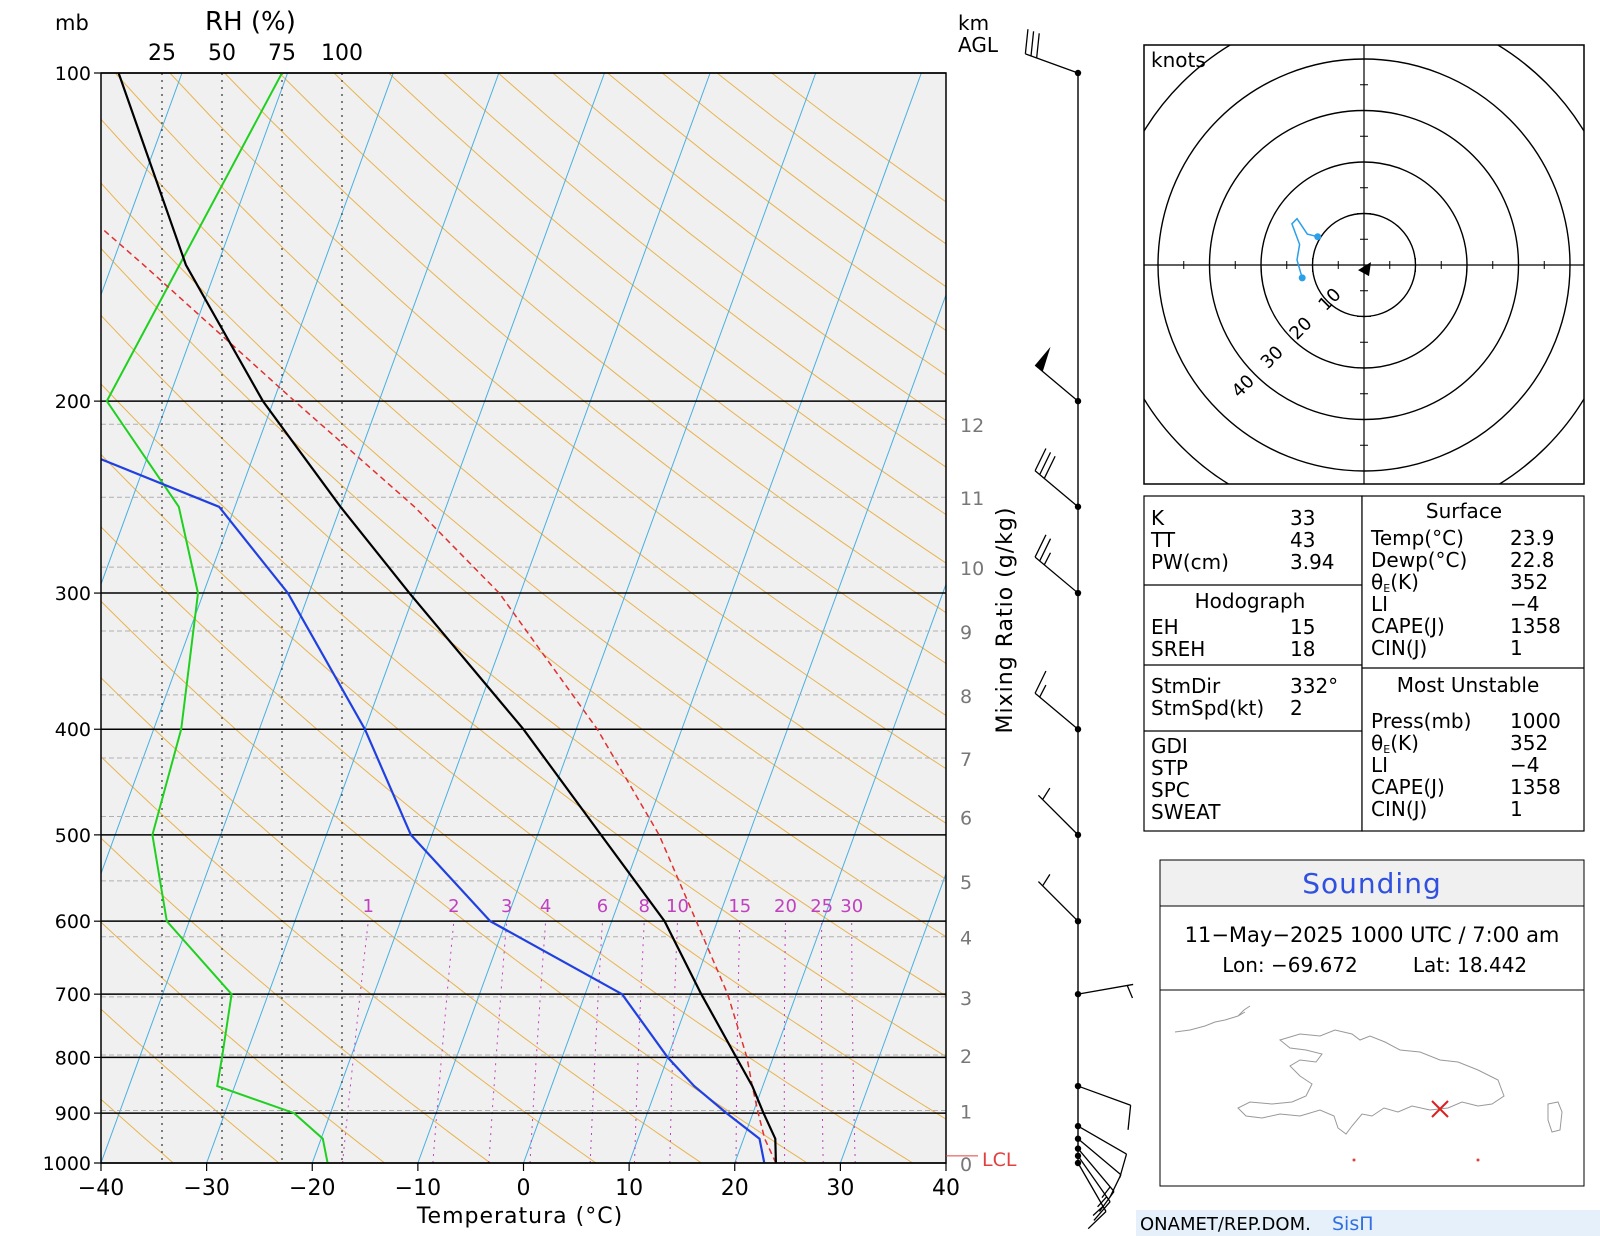 This screenshot has height=1236, width=1600. Describe the element at coordinates (1043, 359) in the screenshot. I see `wind-barb-pennant` at that location.